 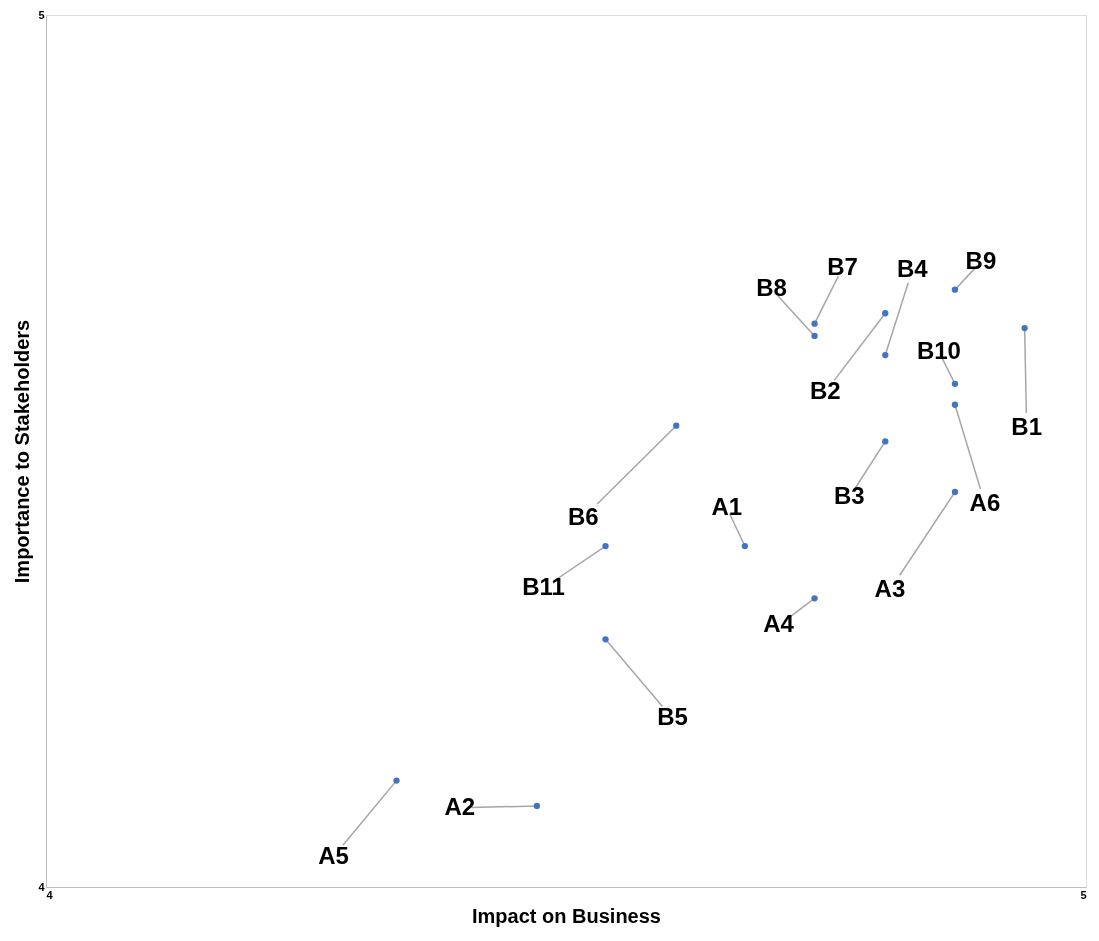 I want to click on annotation: B5, so click(x=672, y=717).